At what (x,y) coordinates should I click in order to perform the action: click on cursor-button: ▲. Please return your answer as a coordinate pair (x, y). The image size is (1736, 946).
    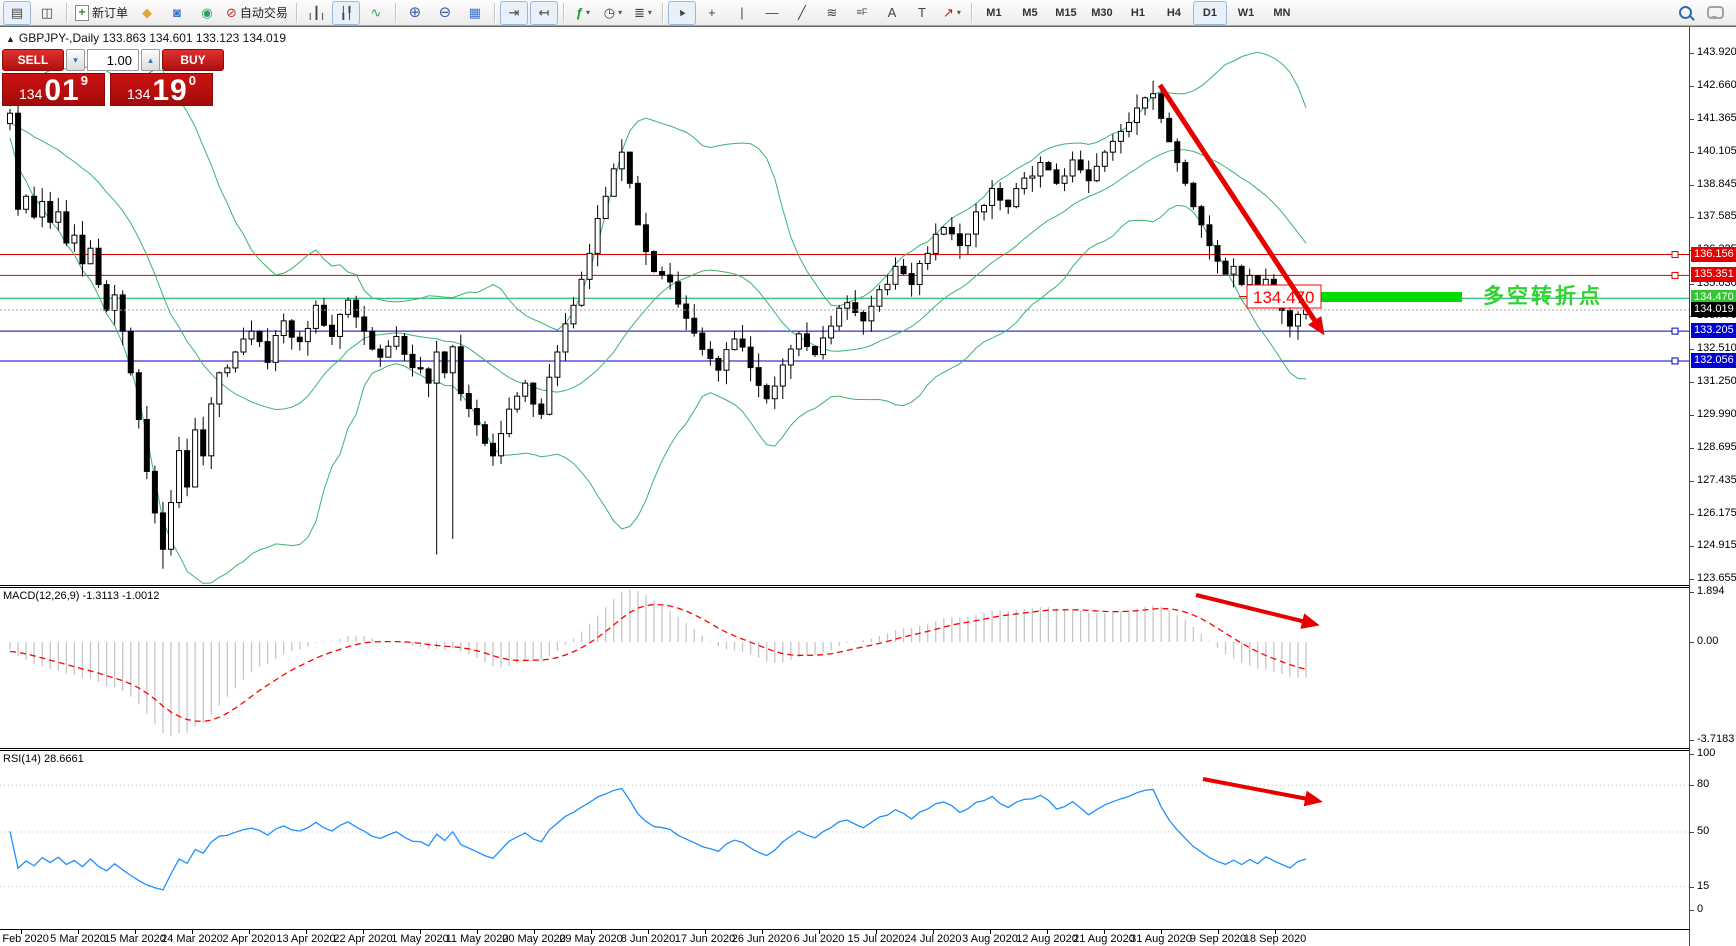
    Looking at the image, I should click on (681, 12).